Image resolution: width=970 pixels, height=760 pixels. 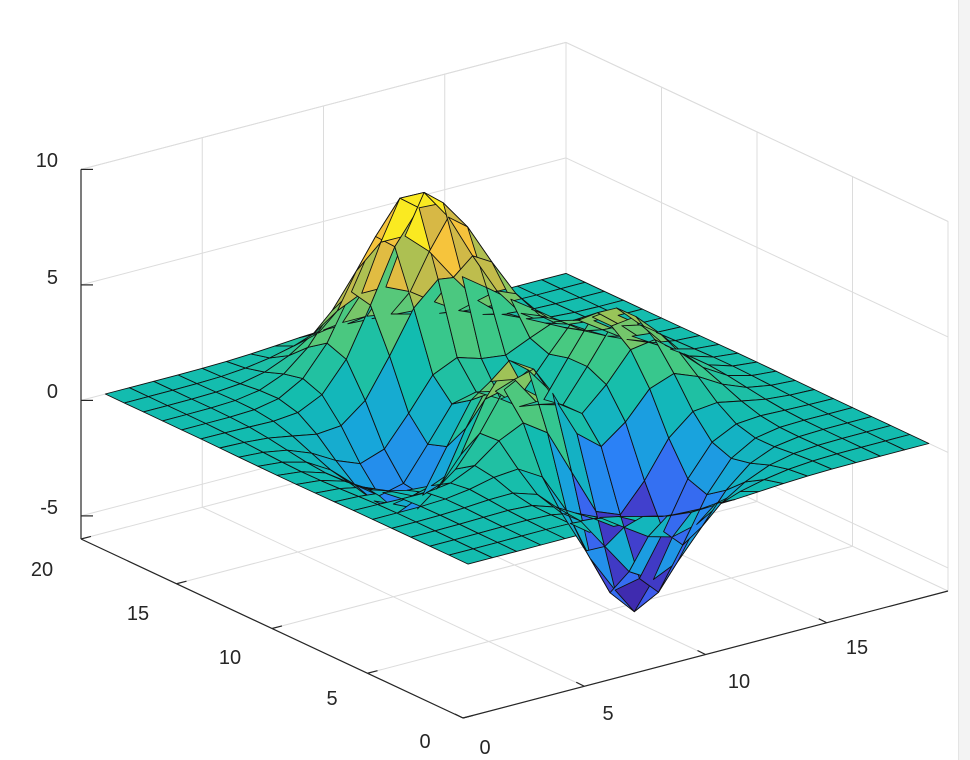 What do you see at coordinates (484, 748) in the screenshot?
I see `x-tick-label: 0` at bounding box center [484, 748].